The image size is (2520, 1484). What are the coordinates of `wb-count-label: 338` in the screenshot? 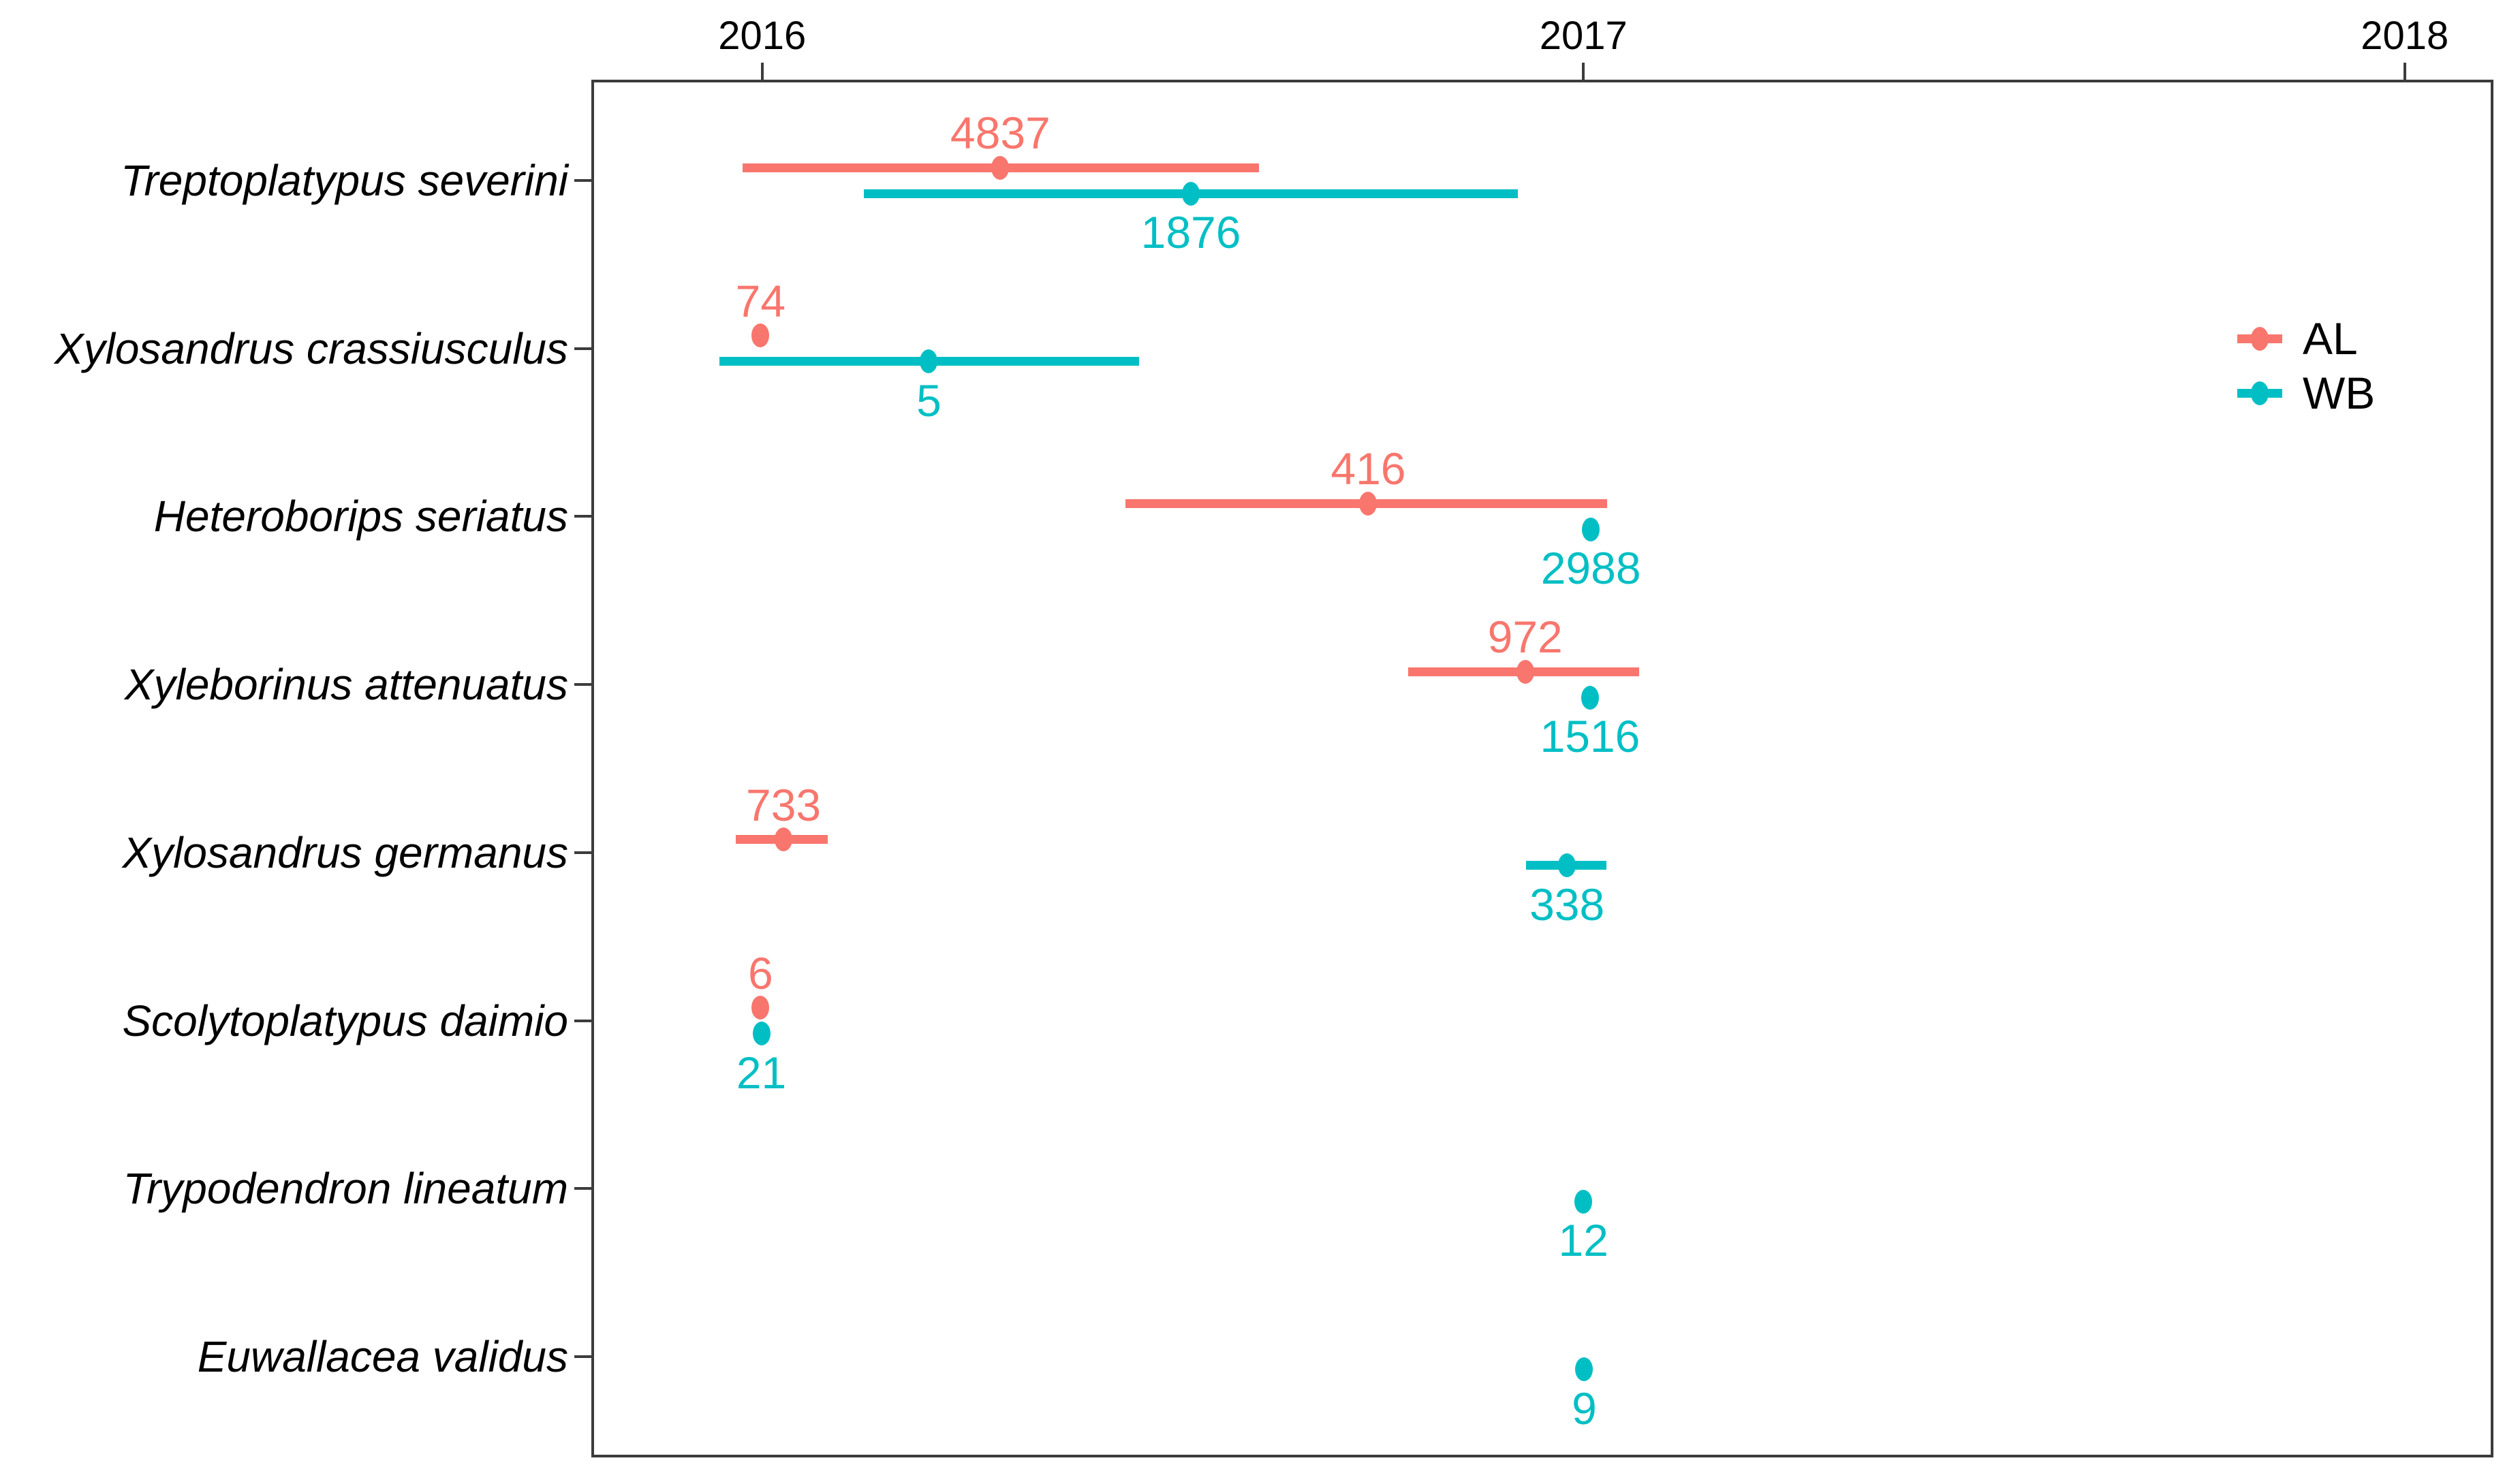 It's located at (1567, 904).